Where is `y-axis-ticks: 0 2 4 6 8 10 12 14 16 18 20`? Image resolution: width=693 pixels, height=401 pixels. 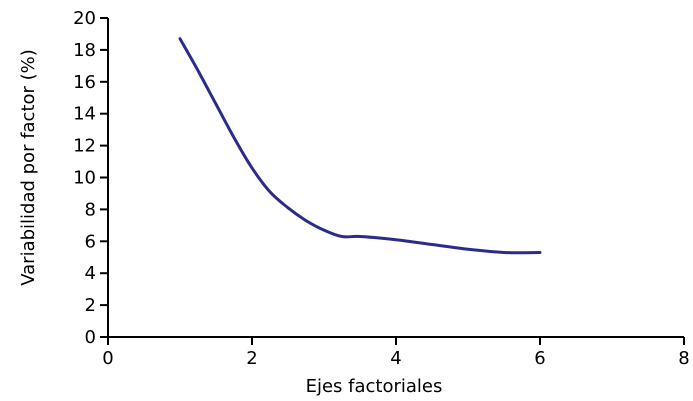
y-axis-ticks: 0 2 4 6 8 10 12 14 16 18 20 is located at coordinates (90, 178).